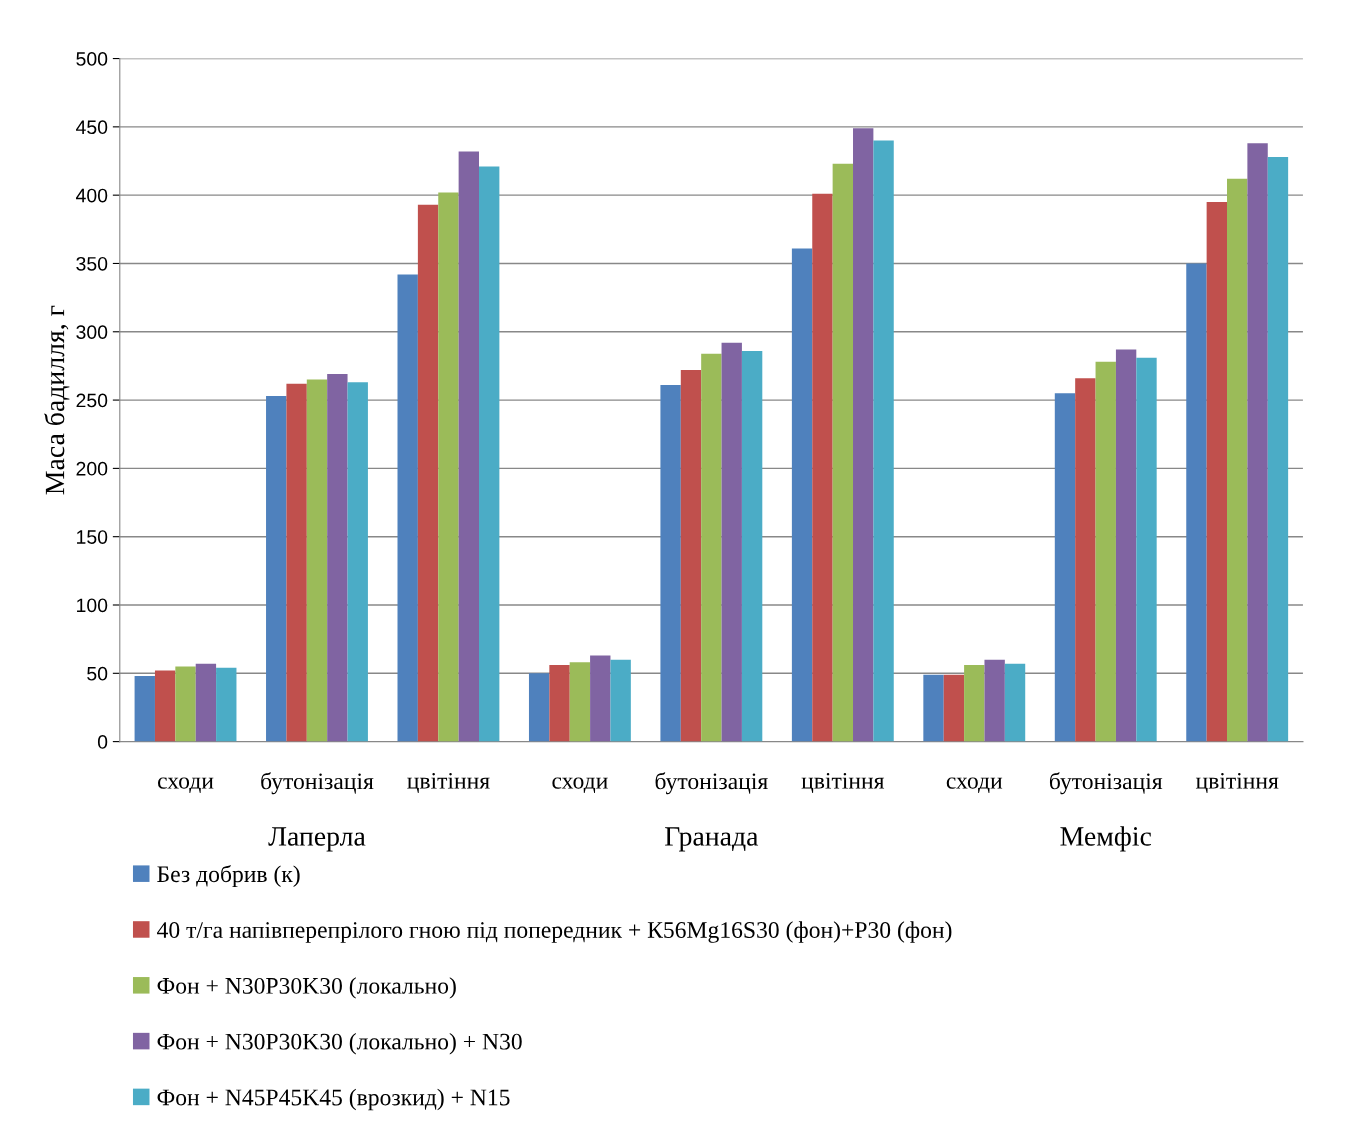  I want to click on legend-label: Без добрив (к), so click(228, 876).